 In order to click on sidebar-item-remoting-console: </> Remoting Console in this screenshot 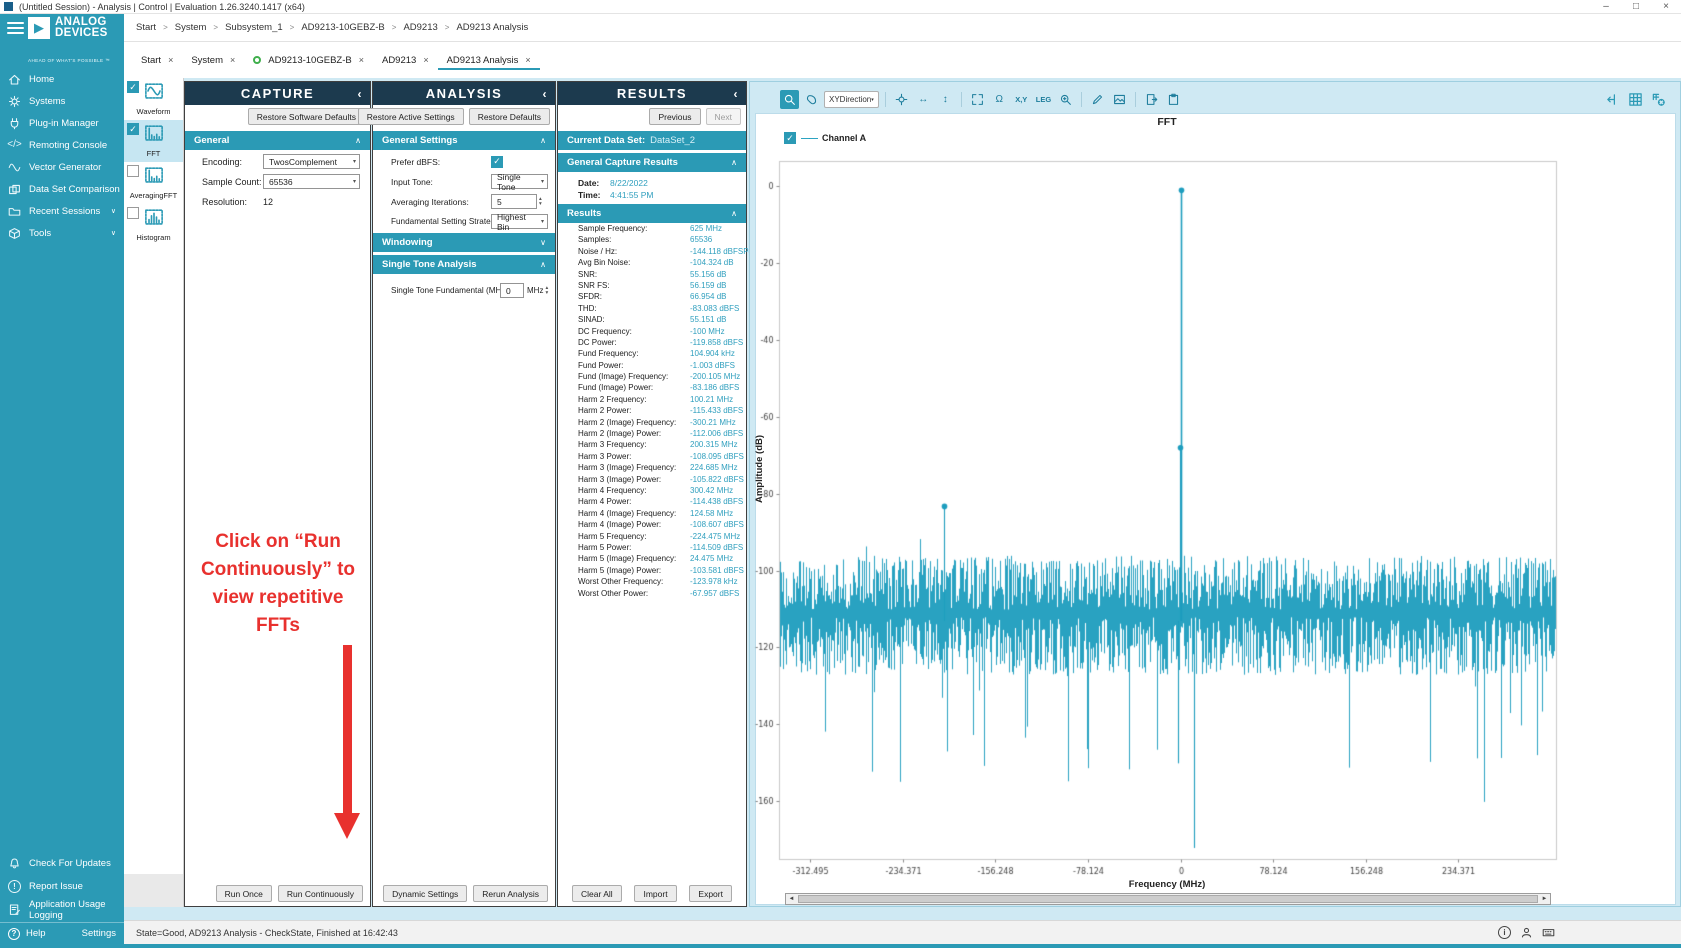, I will do `click(62, 145)`.